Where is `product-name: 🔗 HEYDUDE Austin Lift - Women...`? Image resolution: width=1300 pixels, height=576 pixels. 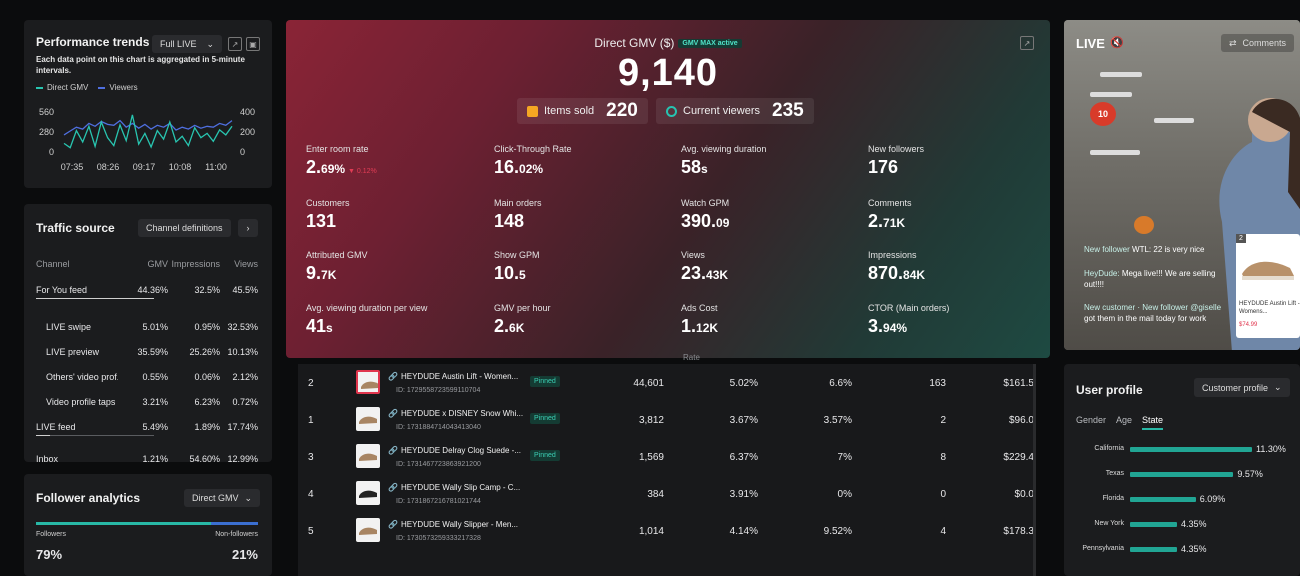
product-name: 🔗 HEYDUDE Austin Lift - Women... is located at coordinates (453, 376).